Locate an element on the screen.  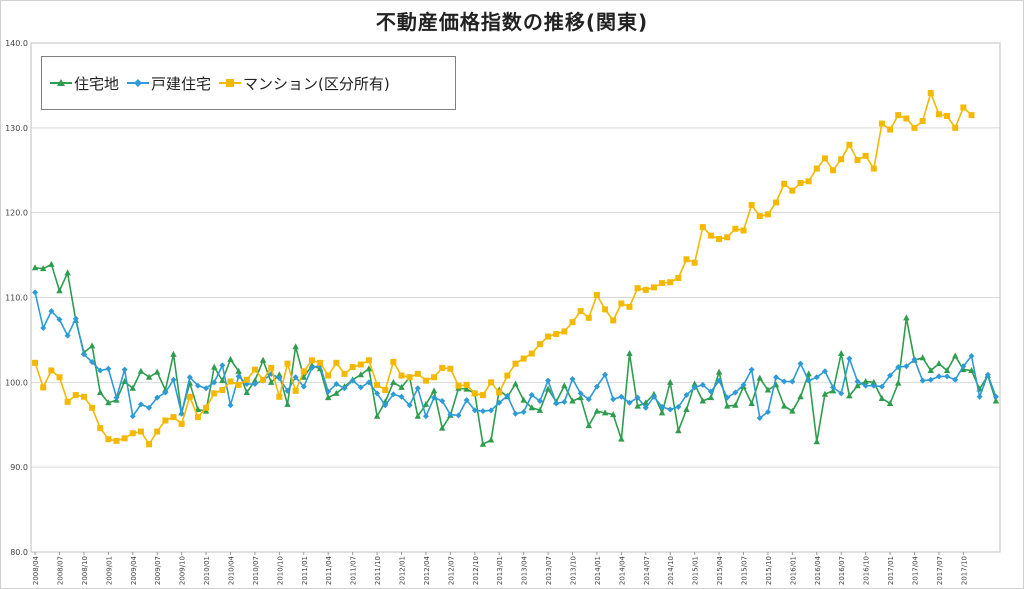
x-tick-label: 2012/07 is located at coordinates (451, 570).